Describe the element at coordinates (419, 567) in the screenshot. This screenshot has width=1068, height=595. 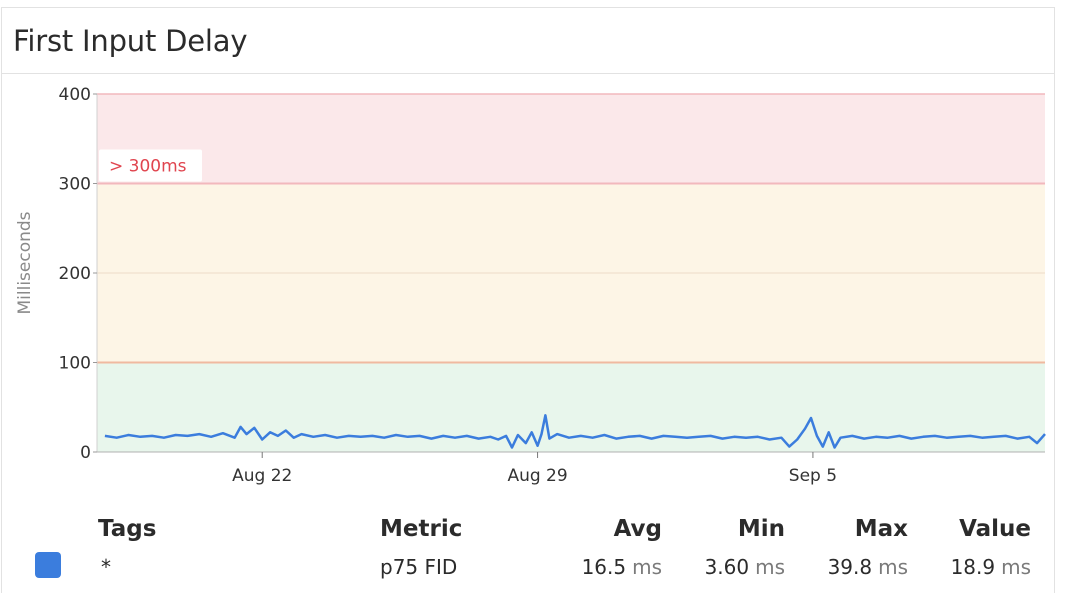
I see `metric-cell: p75 FID` at that location.